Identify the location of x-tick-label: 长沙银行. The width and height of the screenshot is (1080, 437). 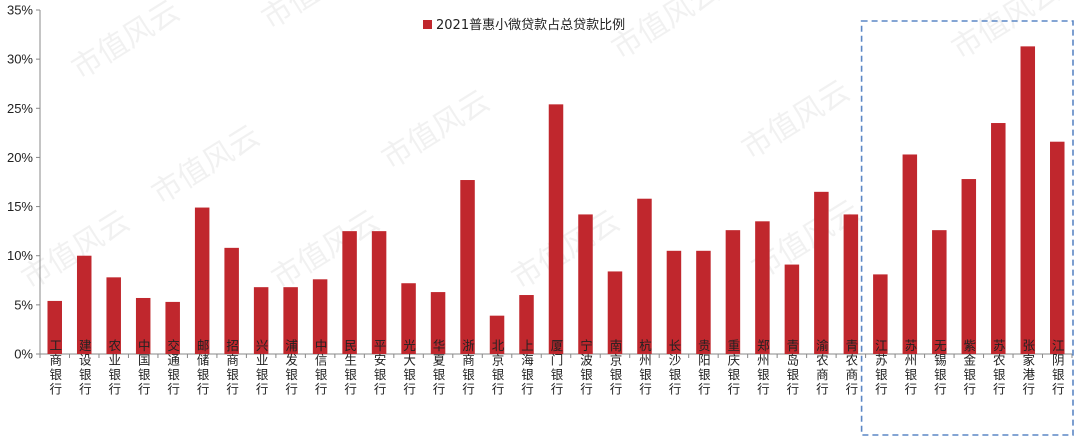
(673, 368).